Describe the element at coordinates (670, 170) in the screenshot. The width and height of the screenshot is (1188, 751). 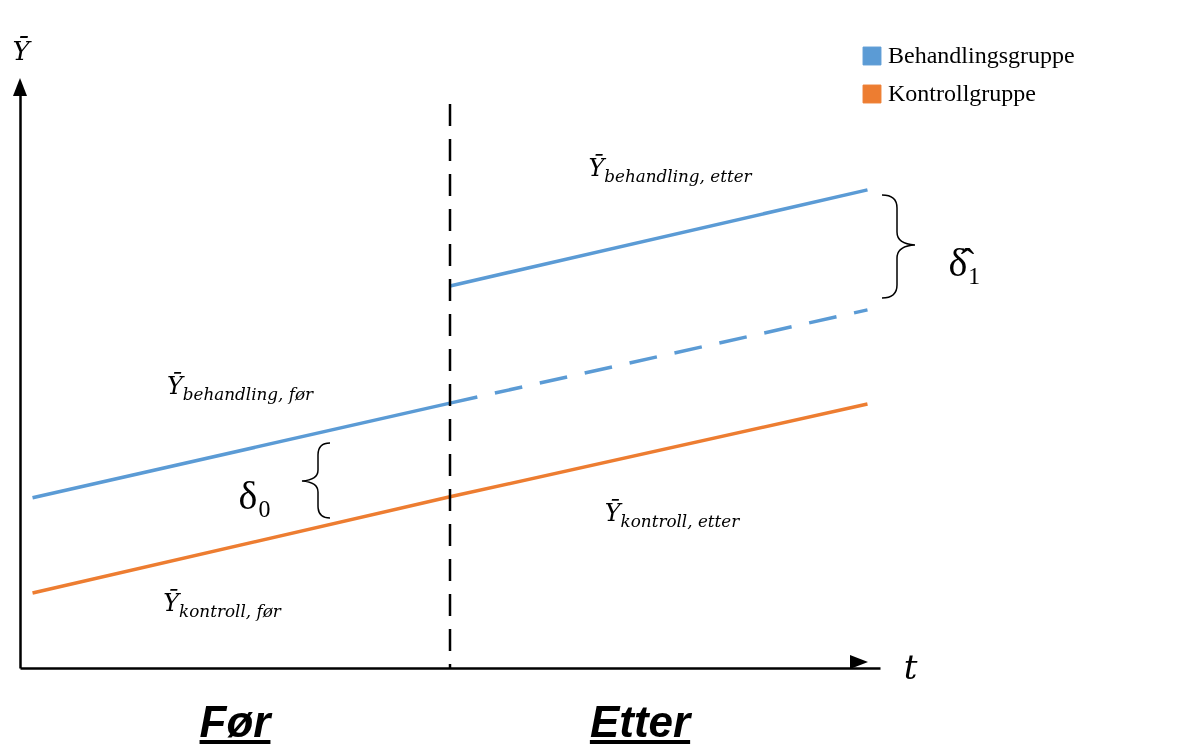
I see `text: Ȳ$_{behandling, etter}$` at that location.